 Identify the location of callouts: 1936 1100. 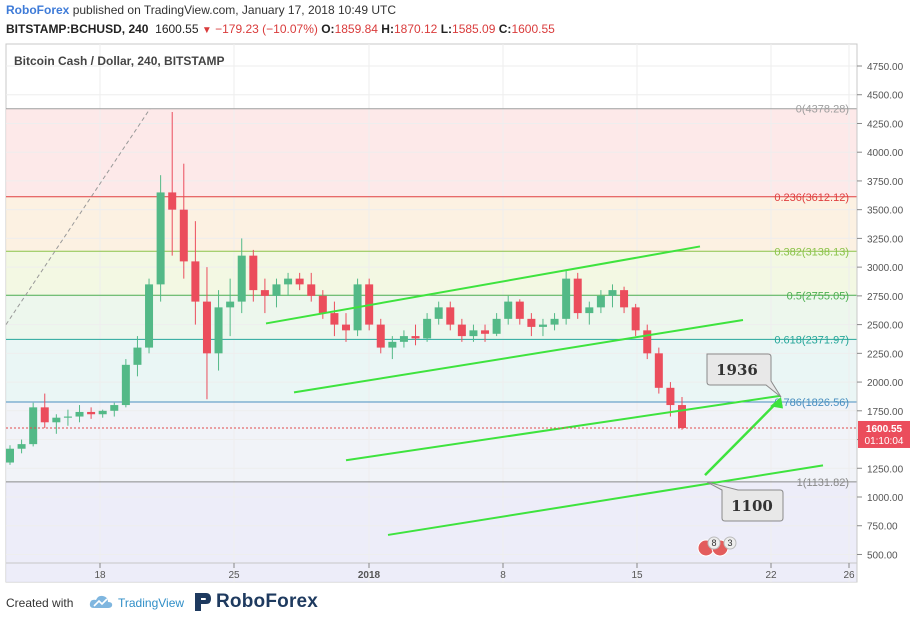
(745, 437).